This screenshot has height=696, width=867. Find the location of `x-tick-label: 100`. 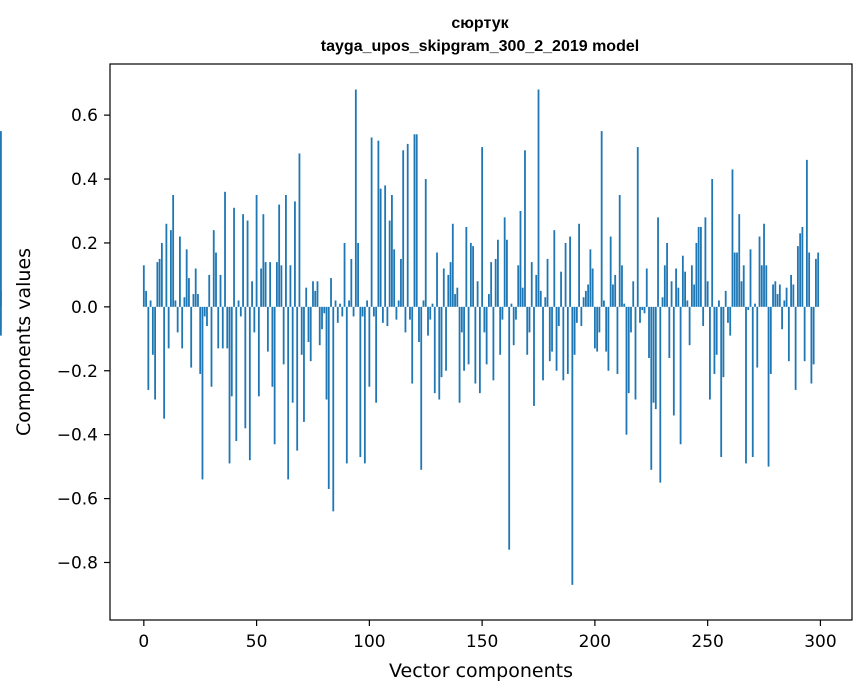

x-tick-label: 100 is located at coordinates (369, 642).